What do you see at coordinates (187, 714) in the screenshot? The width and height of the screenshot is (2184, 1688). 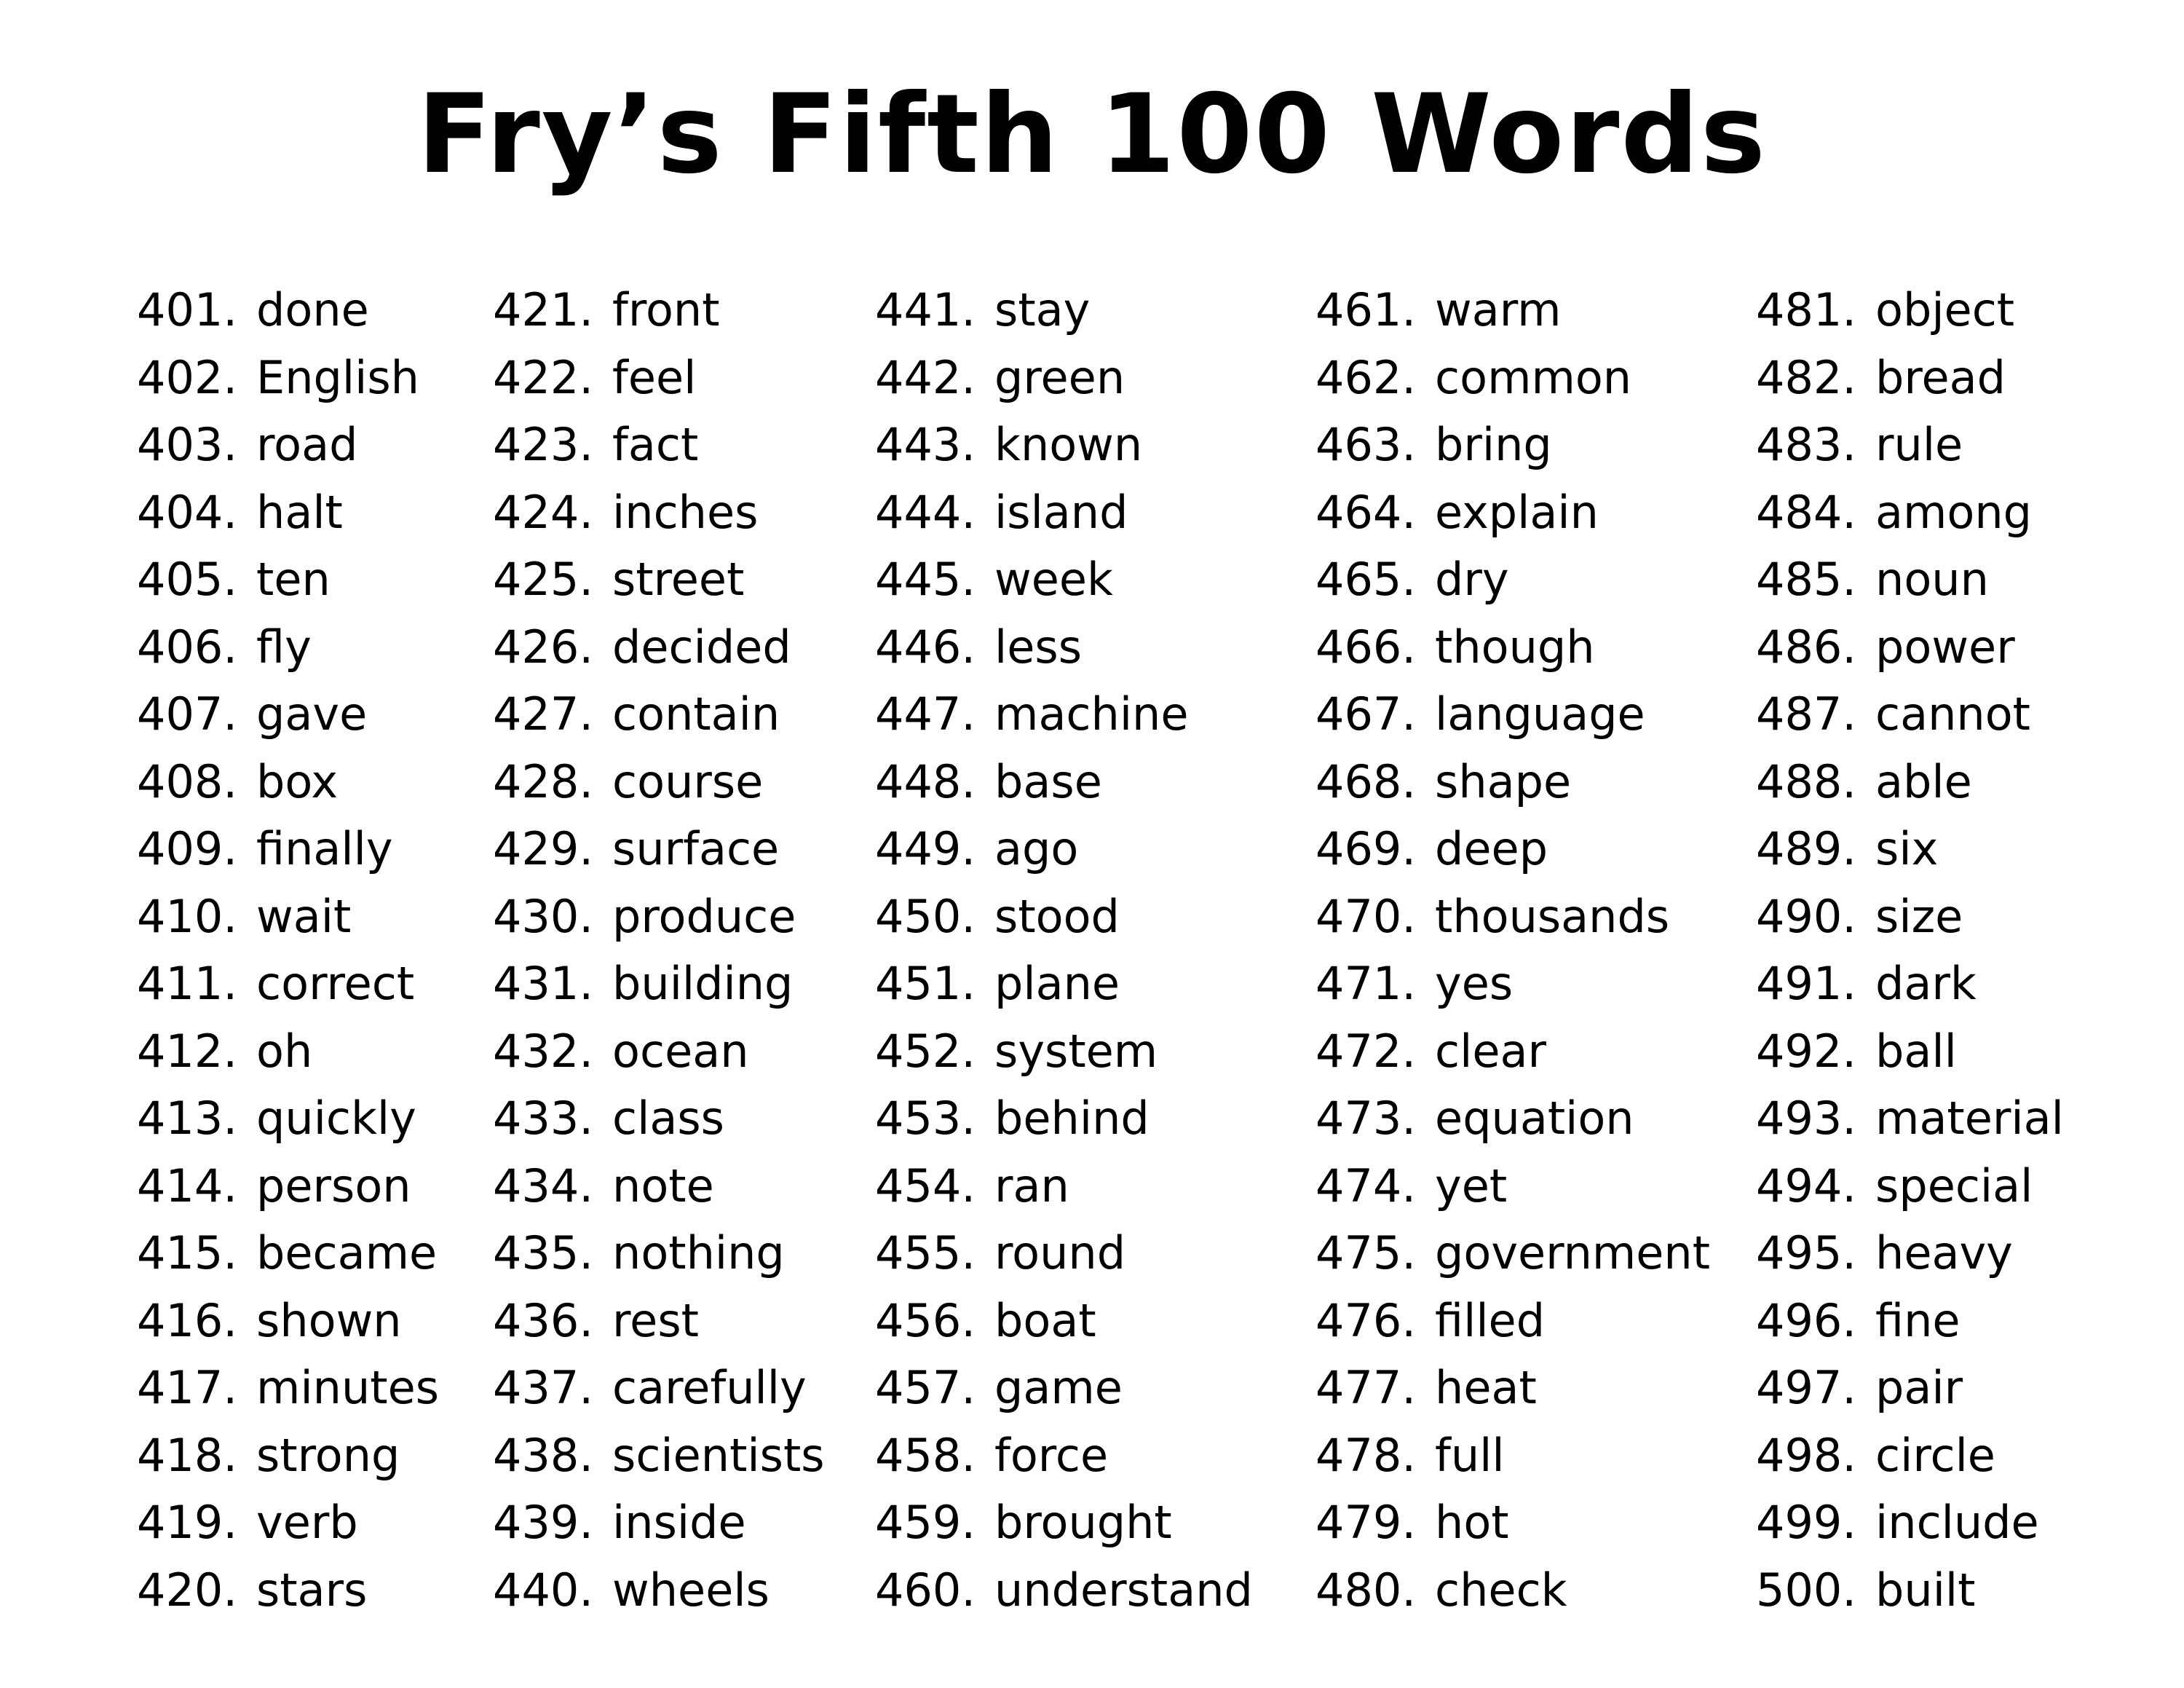 I see `word-number: 407.` at bounding box center [187, 714].